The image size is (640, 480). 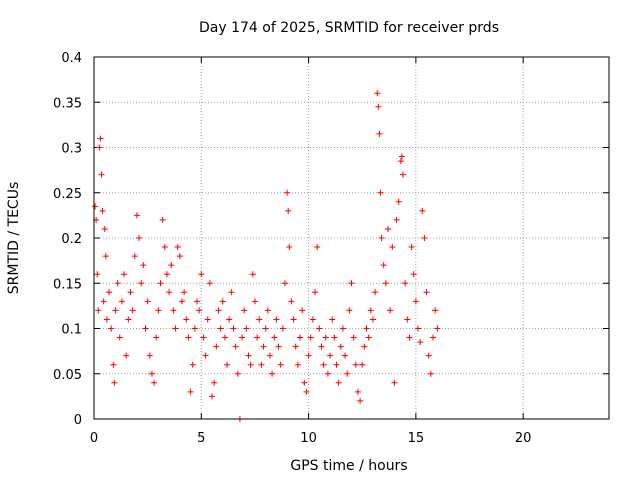 What do you see at coordinates (14, 238) in the screenshot?
I see `y-axis-label: SRMTID / TECUs` at bounding box center [14, 238].